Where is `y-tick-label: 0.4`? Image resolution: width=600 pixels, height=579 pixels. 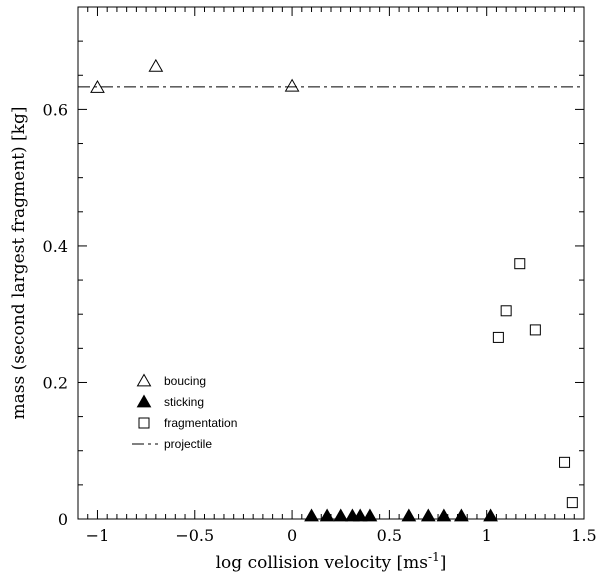 y-tick-label: 0.4 is located at coordinates (55, 246).